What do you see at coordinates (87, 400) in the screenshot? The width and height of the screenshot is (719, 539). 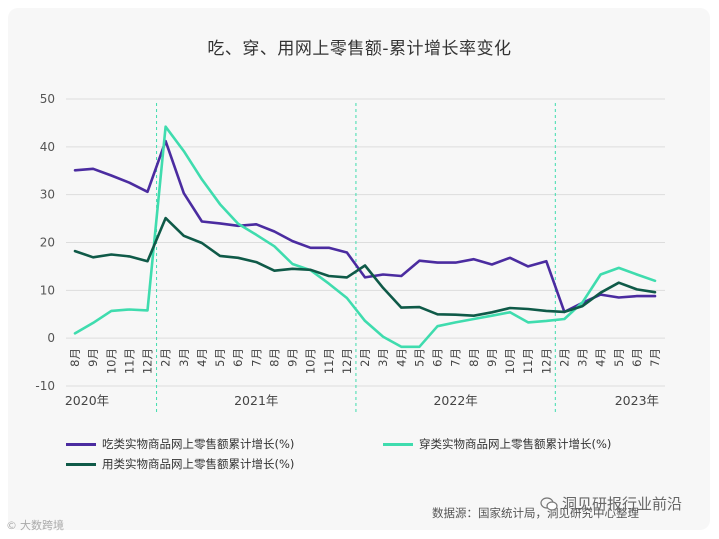 I see `year-label: 2020年` at bounding box center [87, 400].